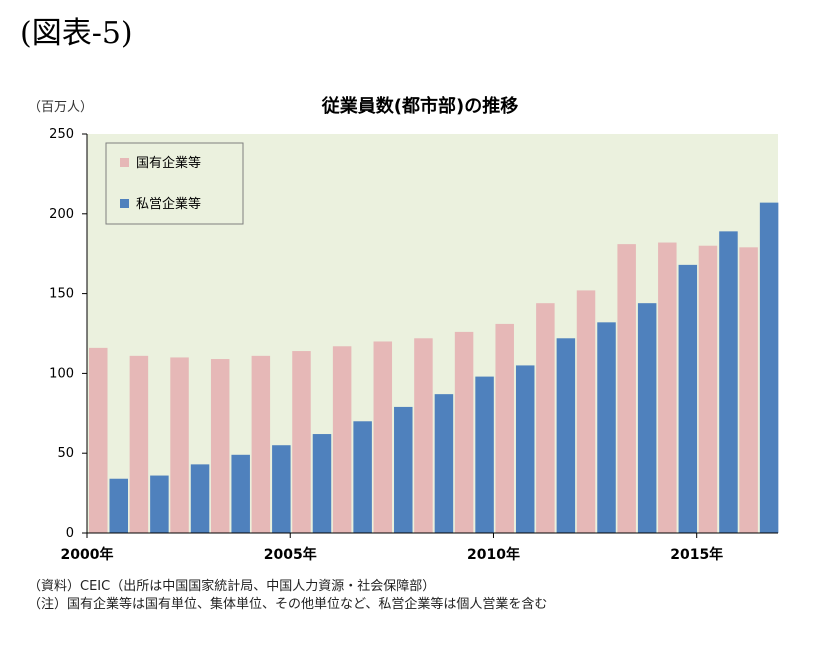 The height and width of the screenshot is (645, 840). Describe the element at coordinates (61, 107) in the screenshot. I see `y-axis-unit-label: （百万人）` at that location.